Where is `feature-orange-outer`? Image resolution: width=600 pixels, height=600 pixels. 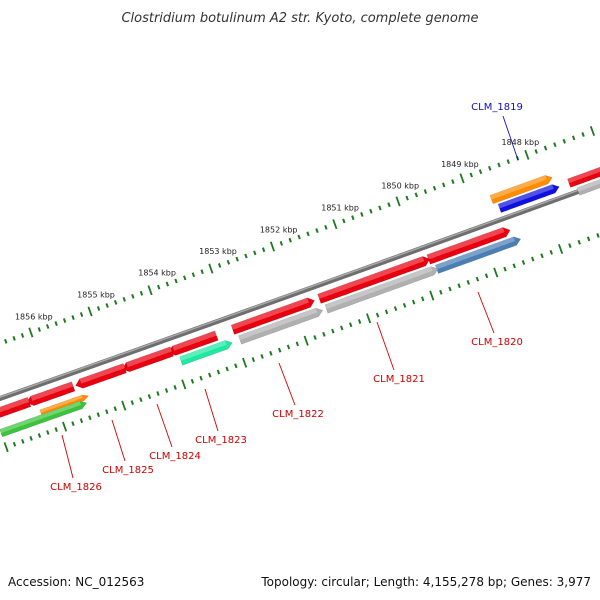
feature-orange-outer is located at coordinates (521, 190).